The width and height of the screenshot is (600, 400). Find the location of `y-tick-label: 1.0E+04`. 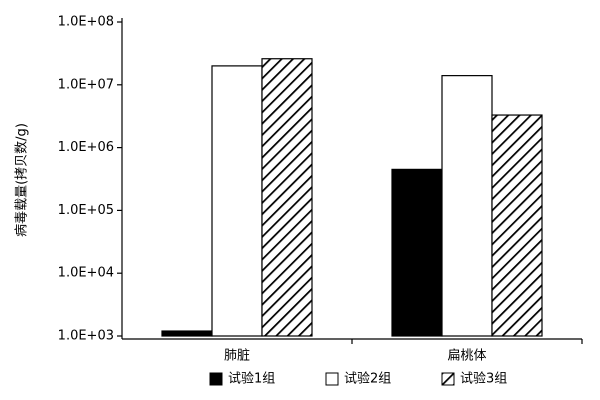

y-tick-label: 1.0E+04 is located at coordinates (86, 273).